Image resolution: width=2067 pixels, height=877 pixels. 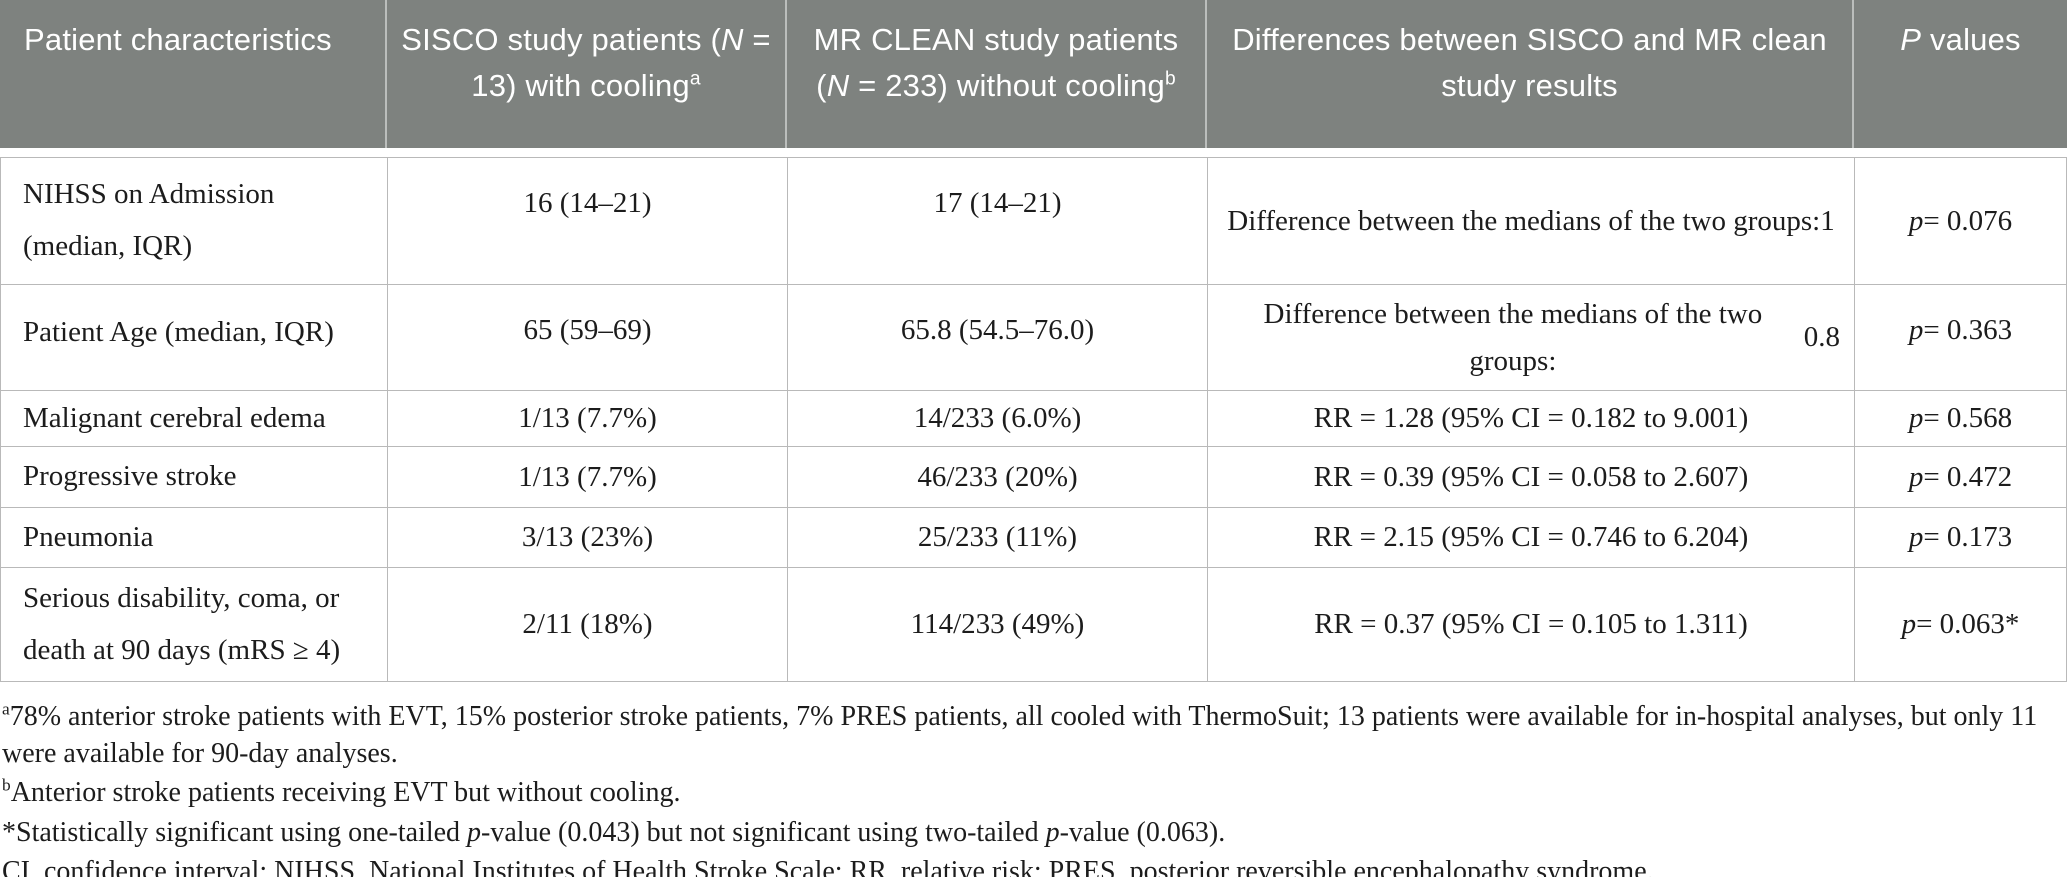 I want to click on cell-characteristic: Patient Age (median, IQR), so click(x=194, y=338).